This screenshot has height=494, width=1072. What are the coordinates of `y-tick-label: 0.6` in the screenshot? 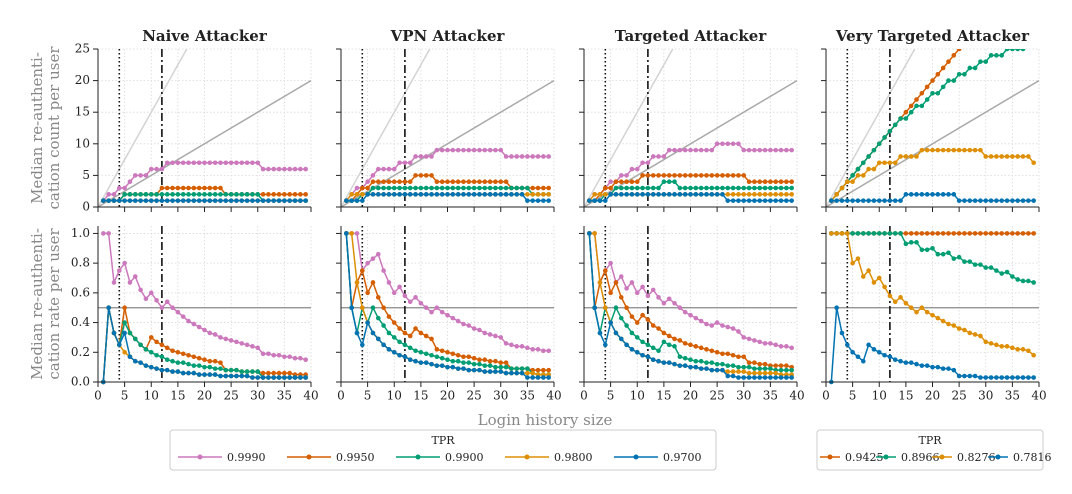 It's located at (80, 292).